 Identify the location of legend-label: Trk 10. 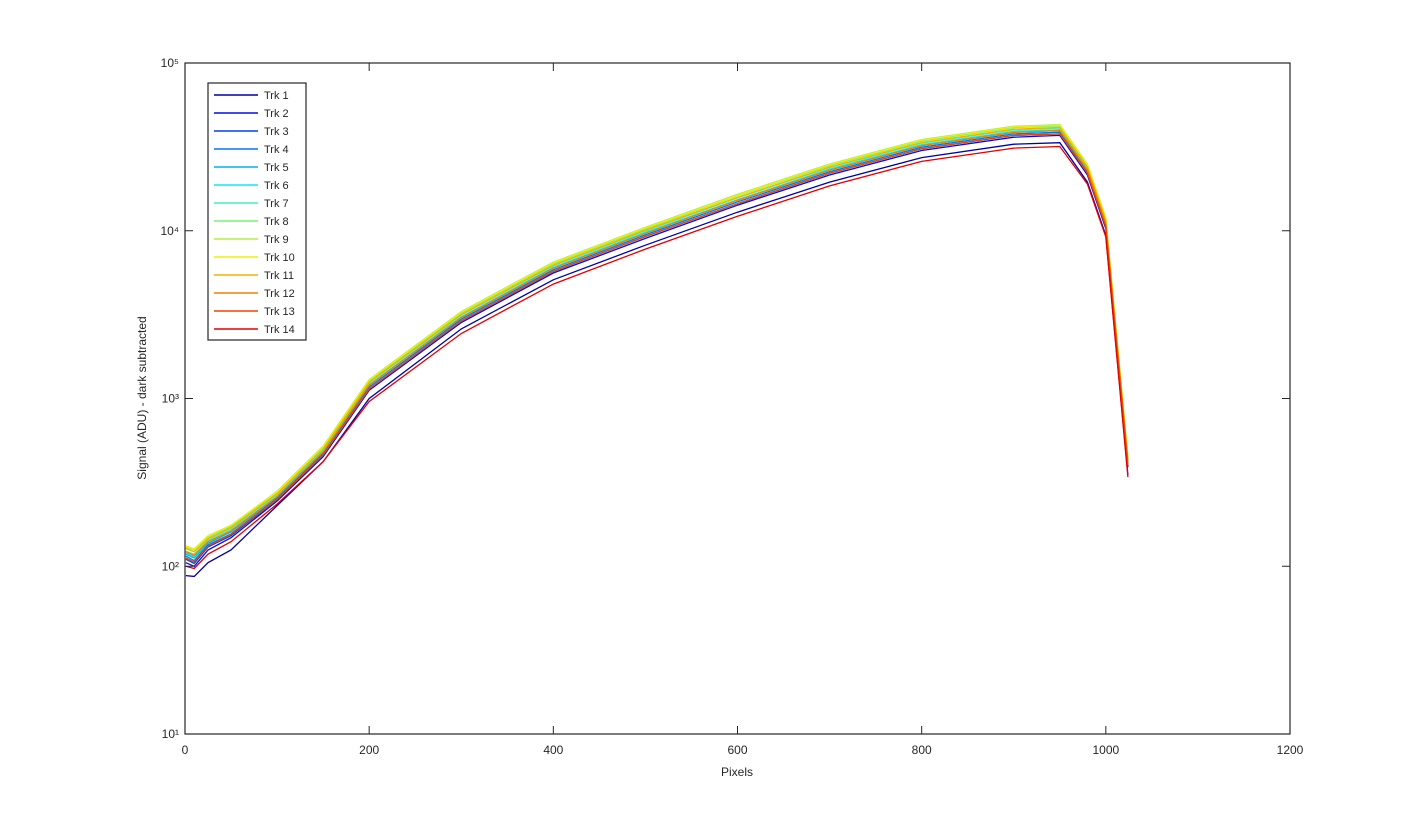
(279, 258).